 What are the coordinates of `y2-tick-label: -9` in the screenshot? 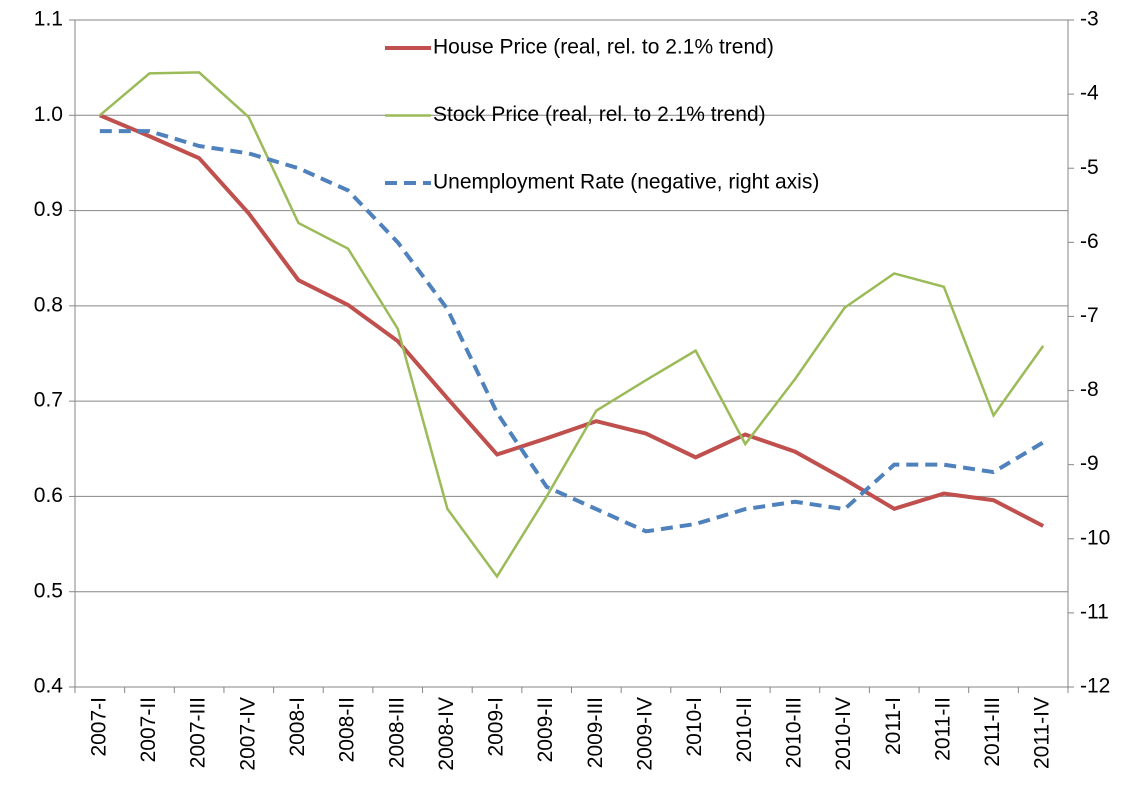 It's located at (1089, 463).